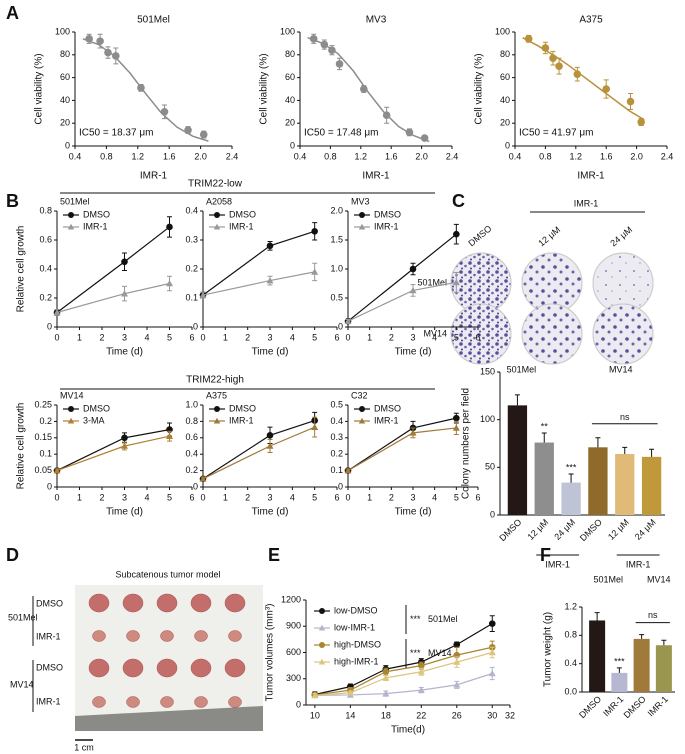 The height and width of the screenshot is (754, 685). What do you see at coordinates (356, 661) in the screenshot?
I see `legend-label: high-IMR-1` at bounding box center [356, 661].